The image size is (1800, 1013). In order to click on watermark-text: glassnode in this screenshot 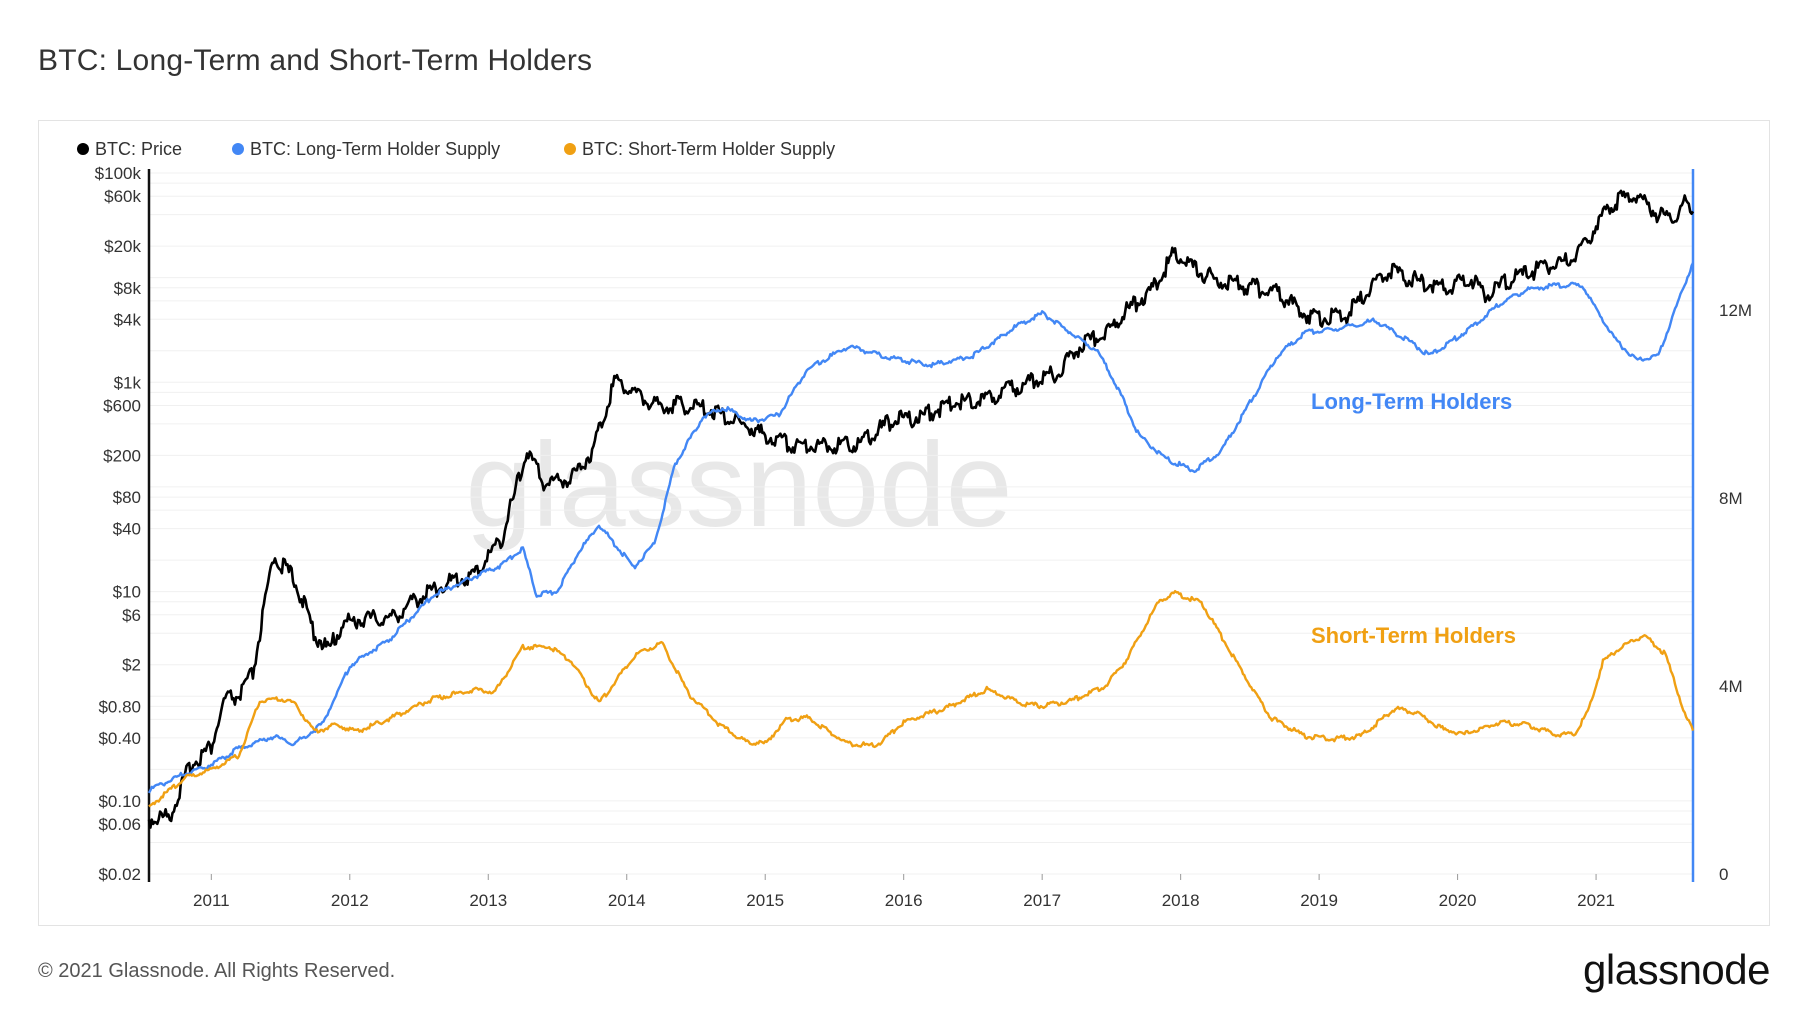, I will do `click(738, 485)`.